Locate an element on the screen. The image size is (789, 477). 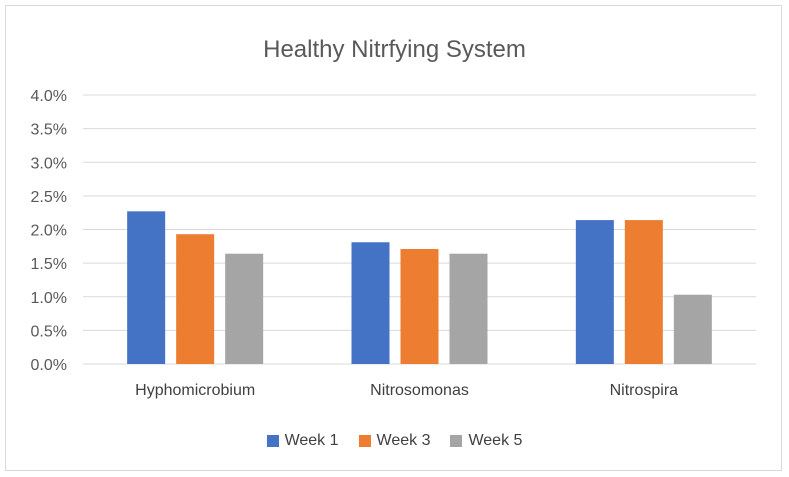
bar-week-5-hyphomicrobium is located at coordinates (244, 308).